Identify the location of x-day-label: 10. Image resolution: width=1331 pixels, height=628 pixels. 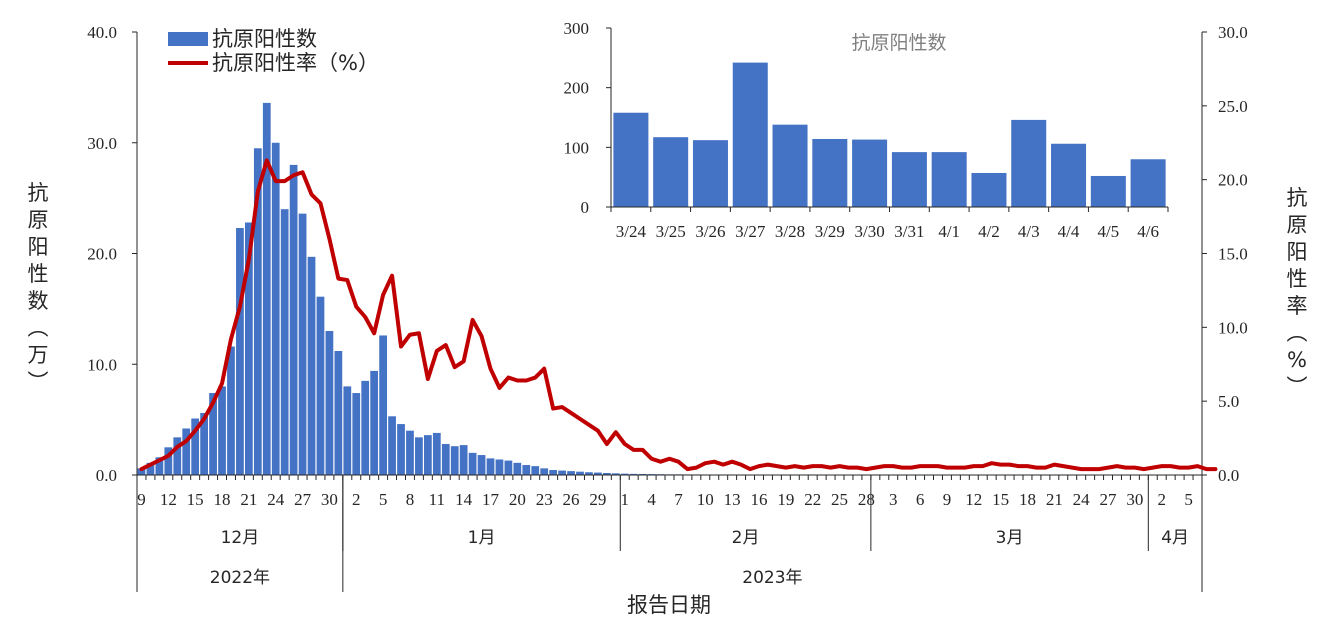
(705, 499).